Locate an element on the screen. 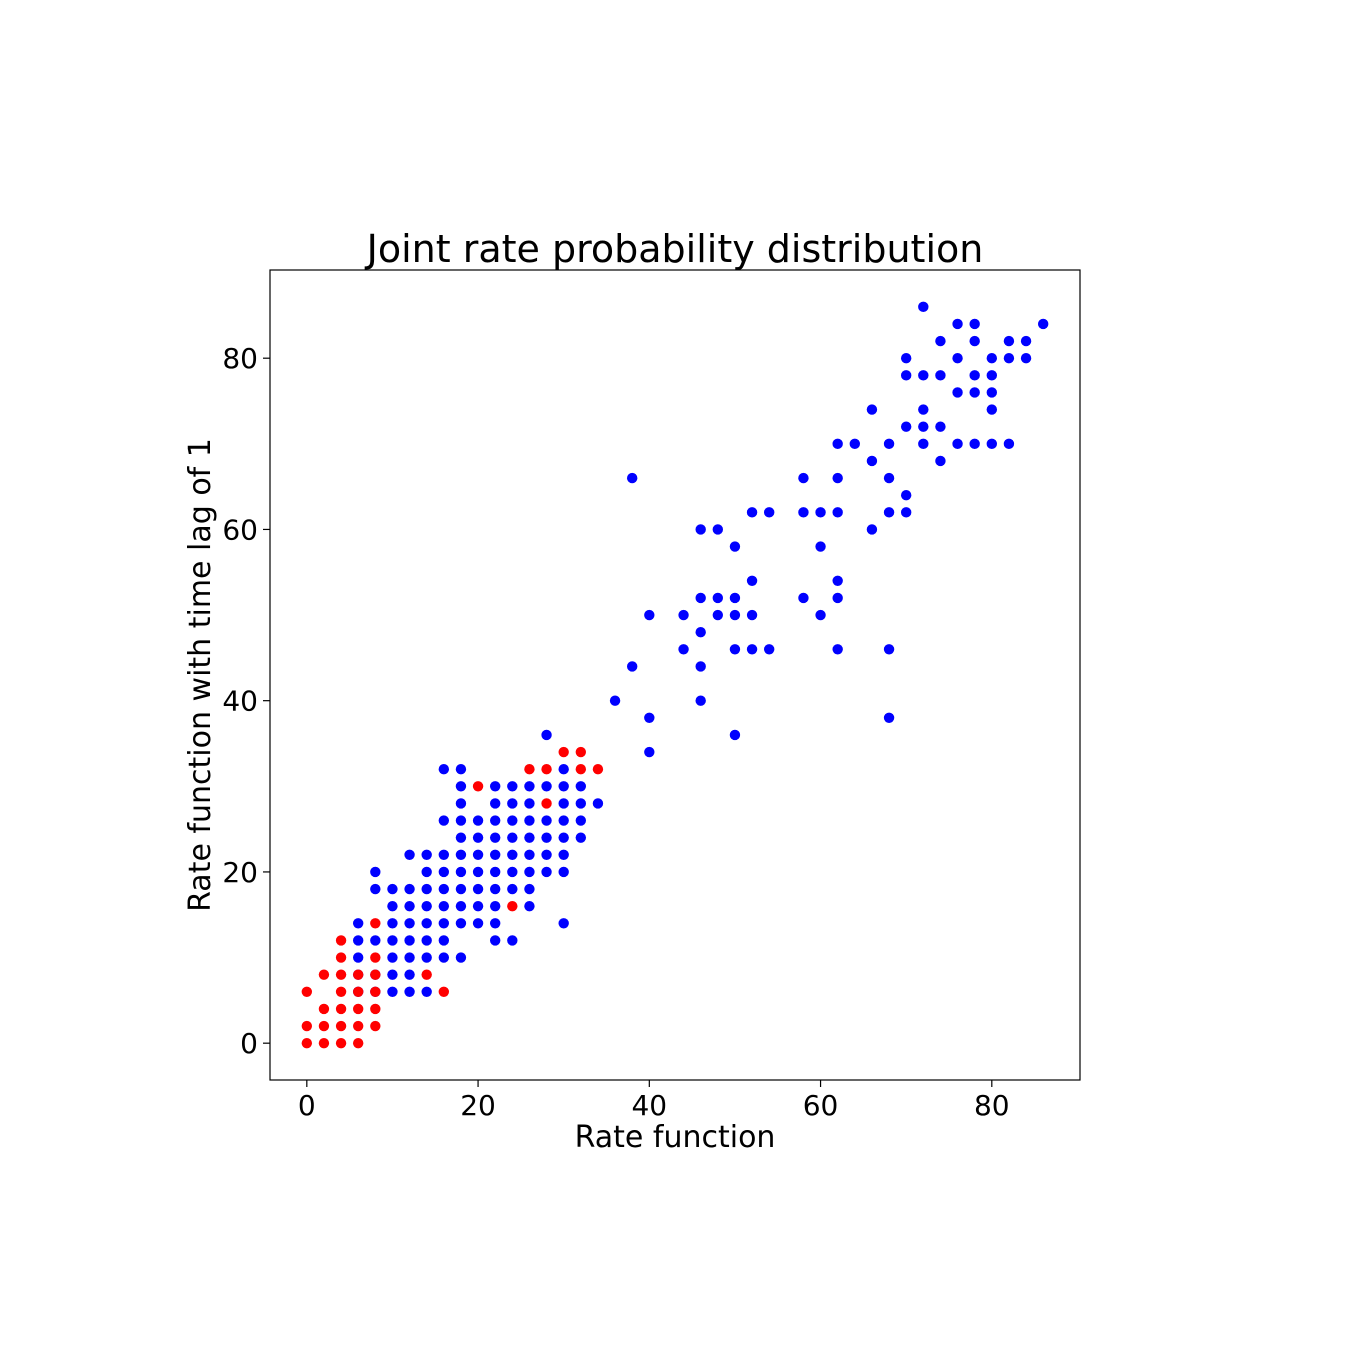  y-tick-label-40: 40 is located at coordinates (240, 701).